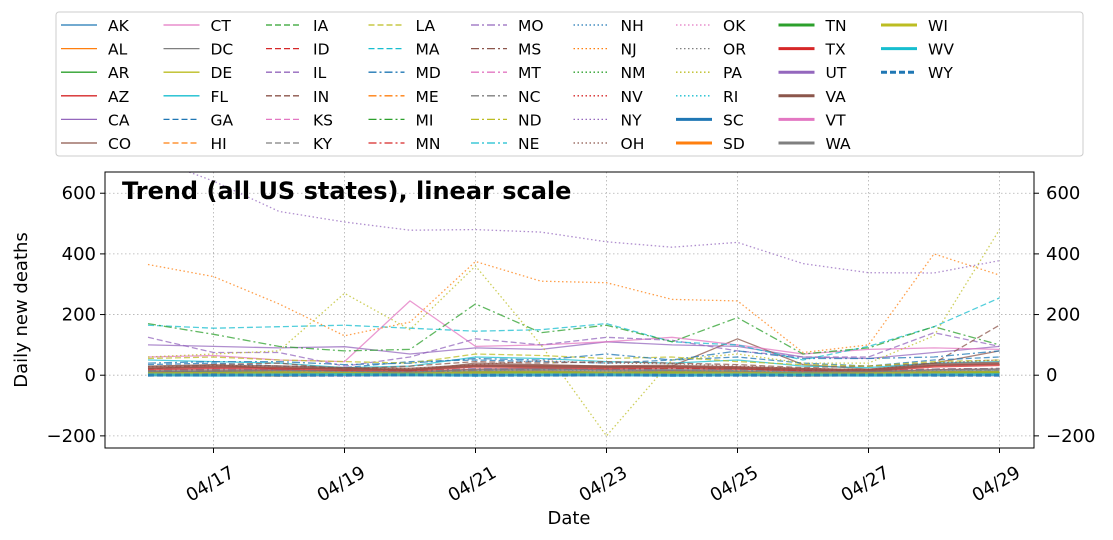 The image size is (1113, 540). I want to click on y-axis-left: −200 0 200 400 600, so click(76, 315).